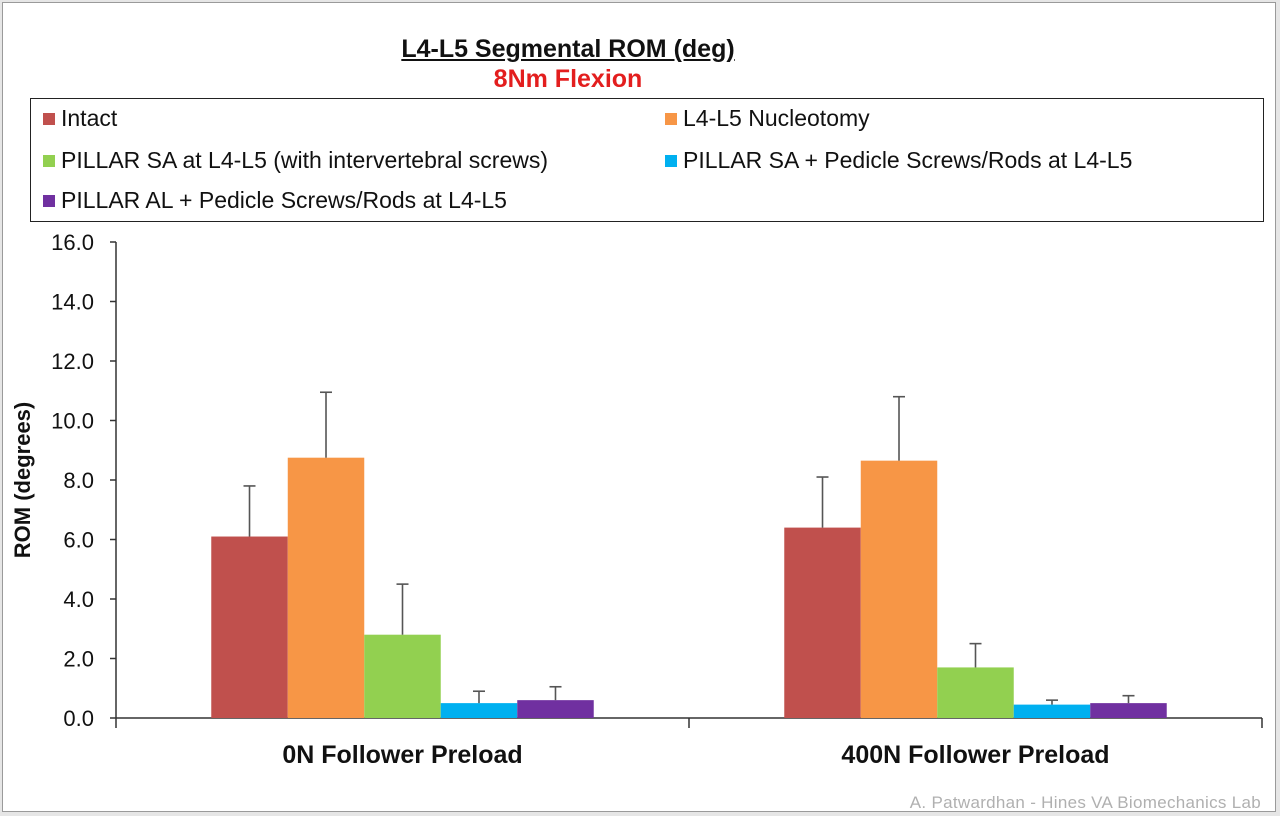 Image resolution: width=1280 pixels, height=816 pixels. I want to click on legend-label: Intact, so click(89, 118).